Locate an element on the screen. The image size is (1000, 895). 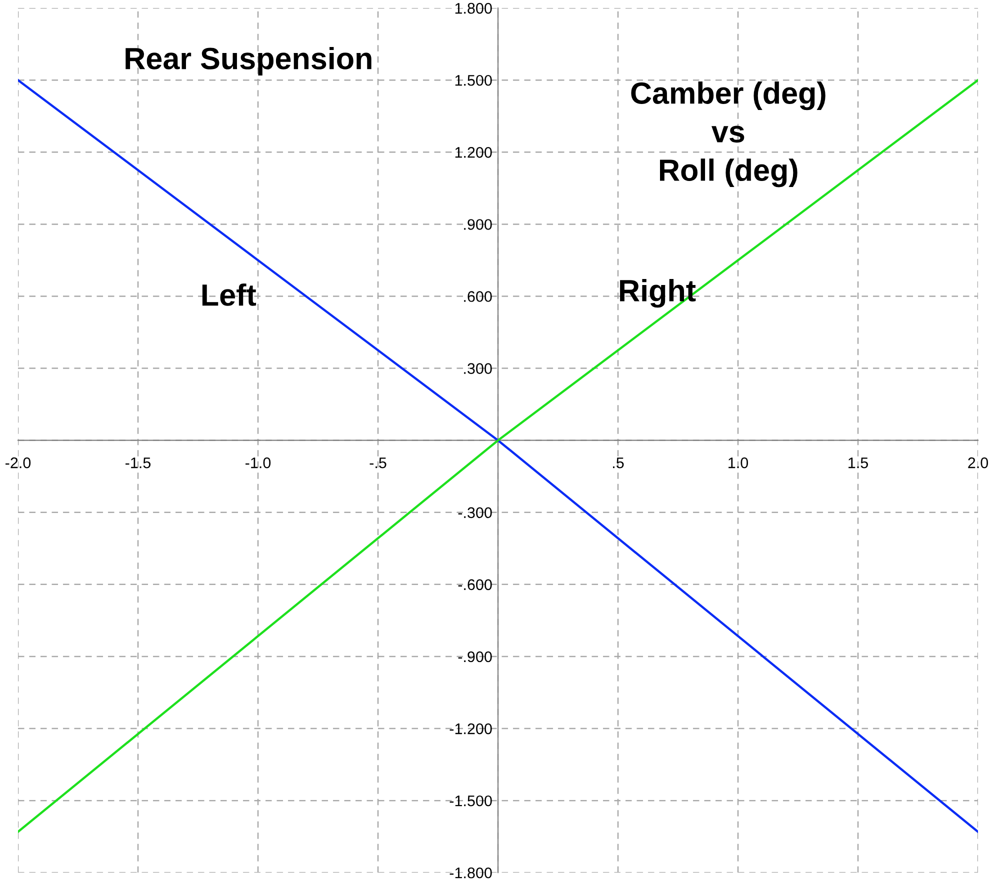
x-tick-label: 1.5 is located at coordinates (858, 463).